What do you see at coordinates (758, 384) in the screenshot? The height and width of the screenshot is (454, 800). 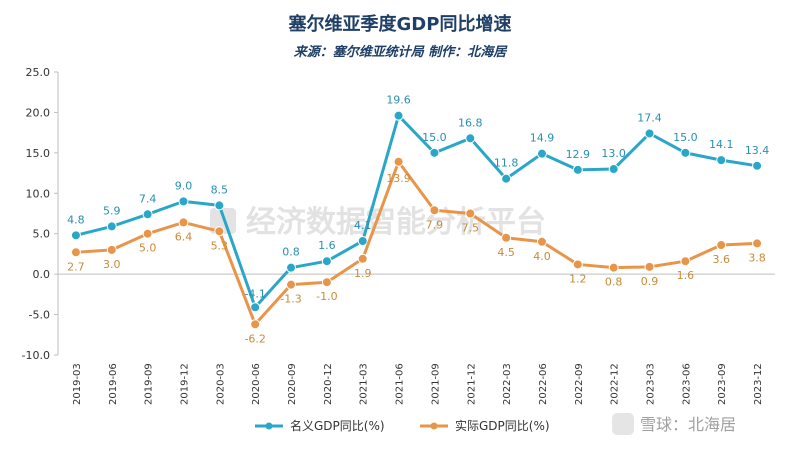 I see `x-tick-label: 2023-12` at bounding box center [758, 384].